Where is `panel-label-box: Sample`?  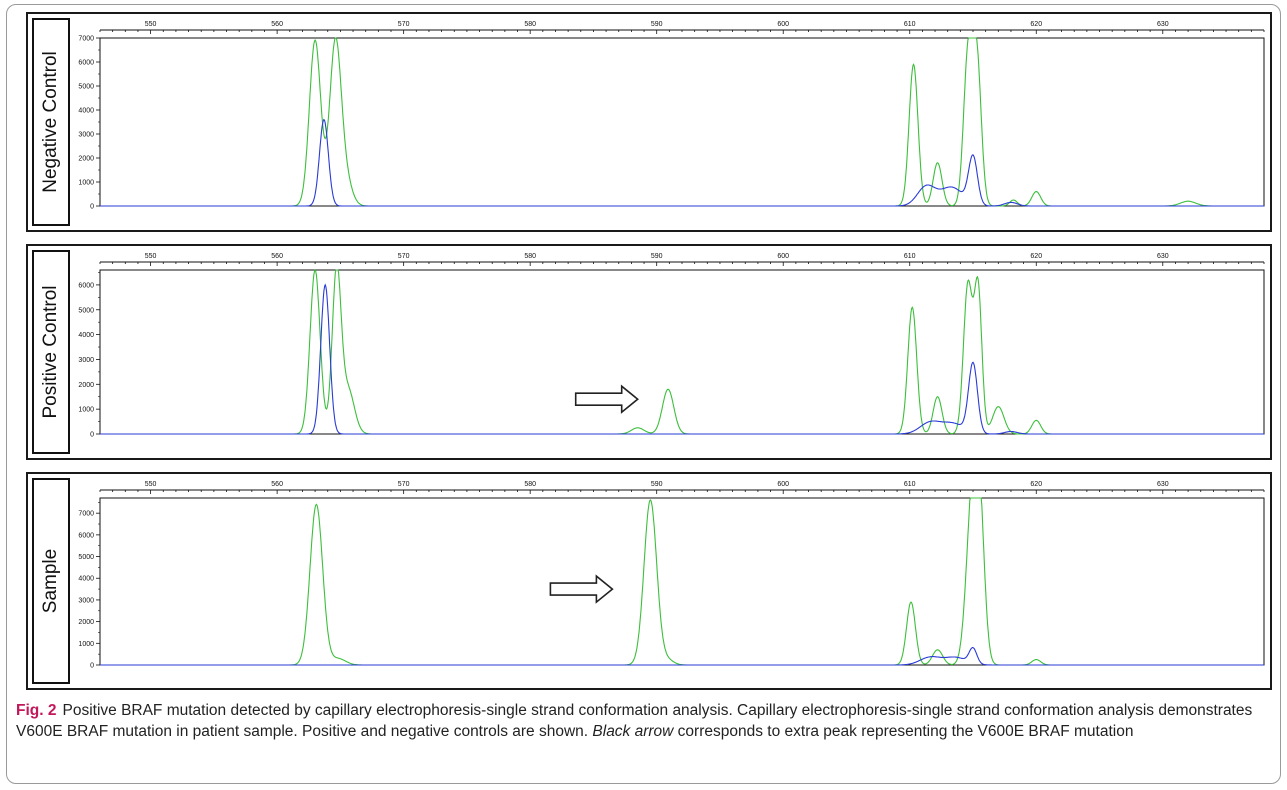
panel-label-box: Sample is located at coordinates (51, 581).